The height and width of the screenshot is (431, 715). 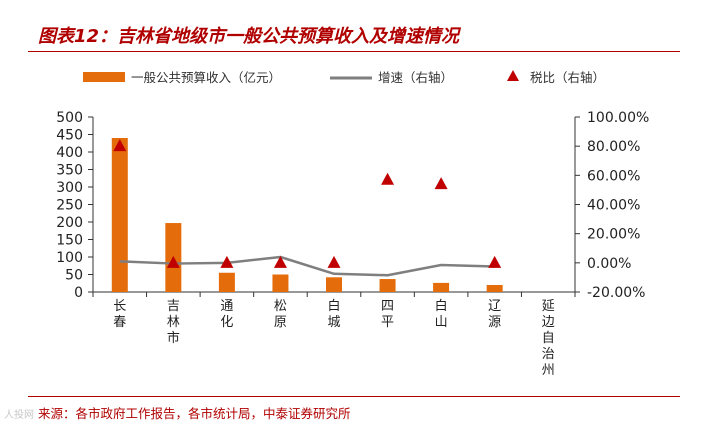 I want to click on x-category-label: 通化, so click(x=226, y=314).